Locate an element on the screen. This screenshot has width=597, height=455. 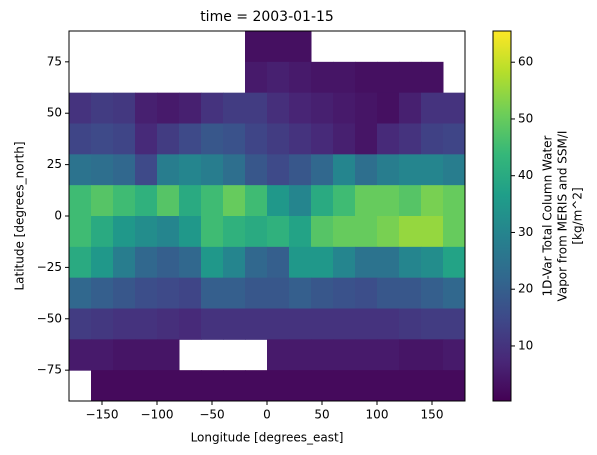
x-axis-label: Longitude [degrees_east] is located at coordinates (267, 438).